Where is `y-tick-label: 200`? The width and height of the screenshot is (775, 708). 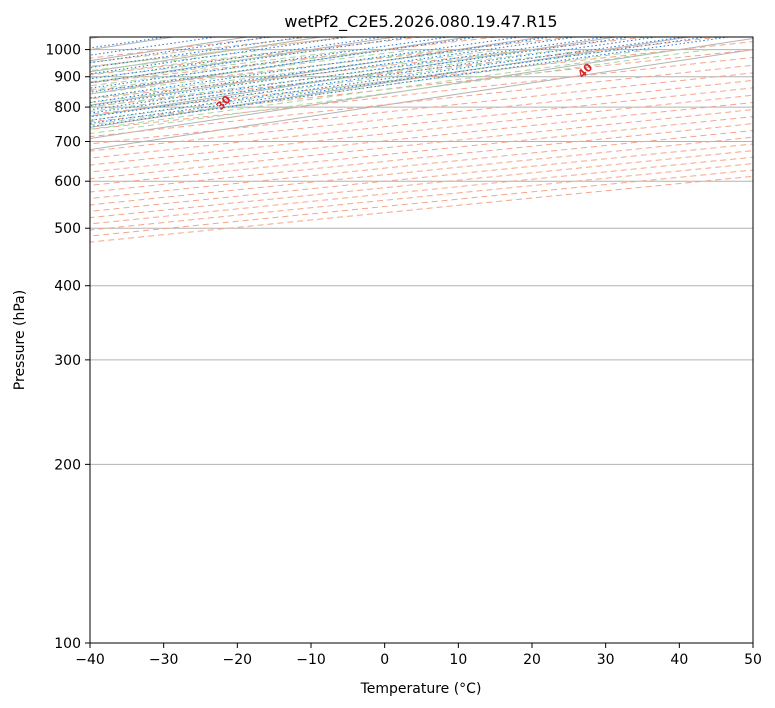 y-tick-label: 200 is located at coordinates (67, 465).